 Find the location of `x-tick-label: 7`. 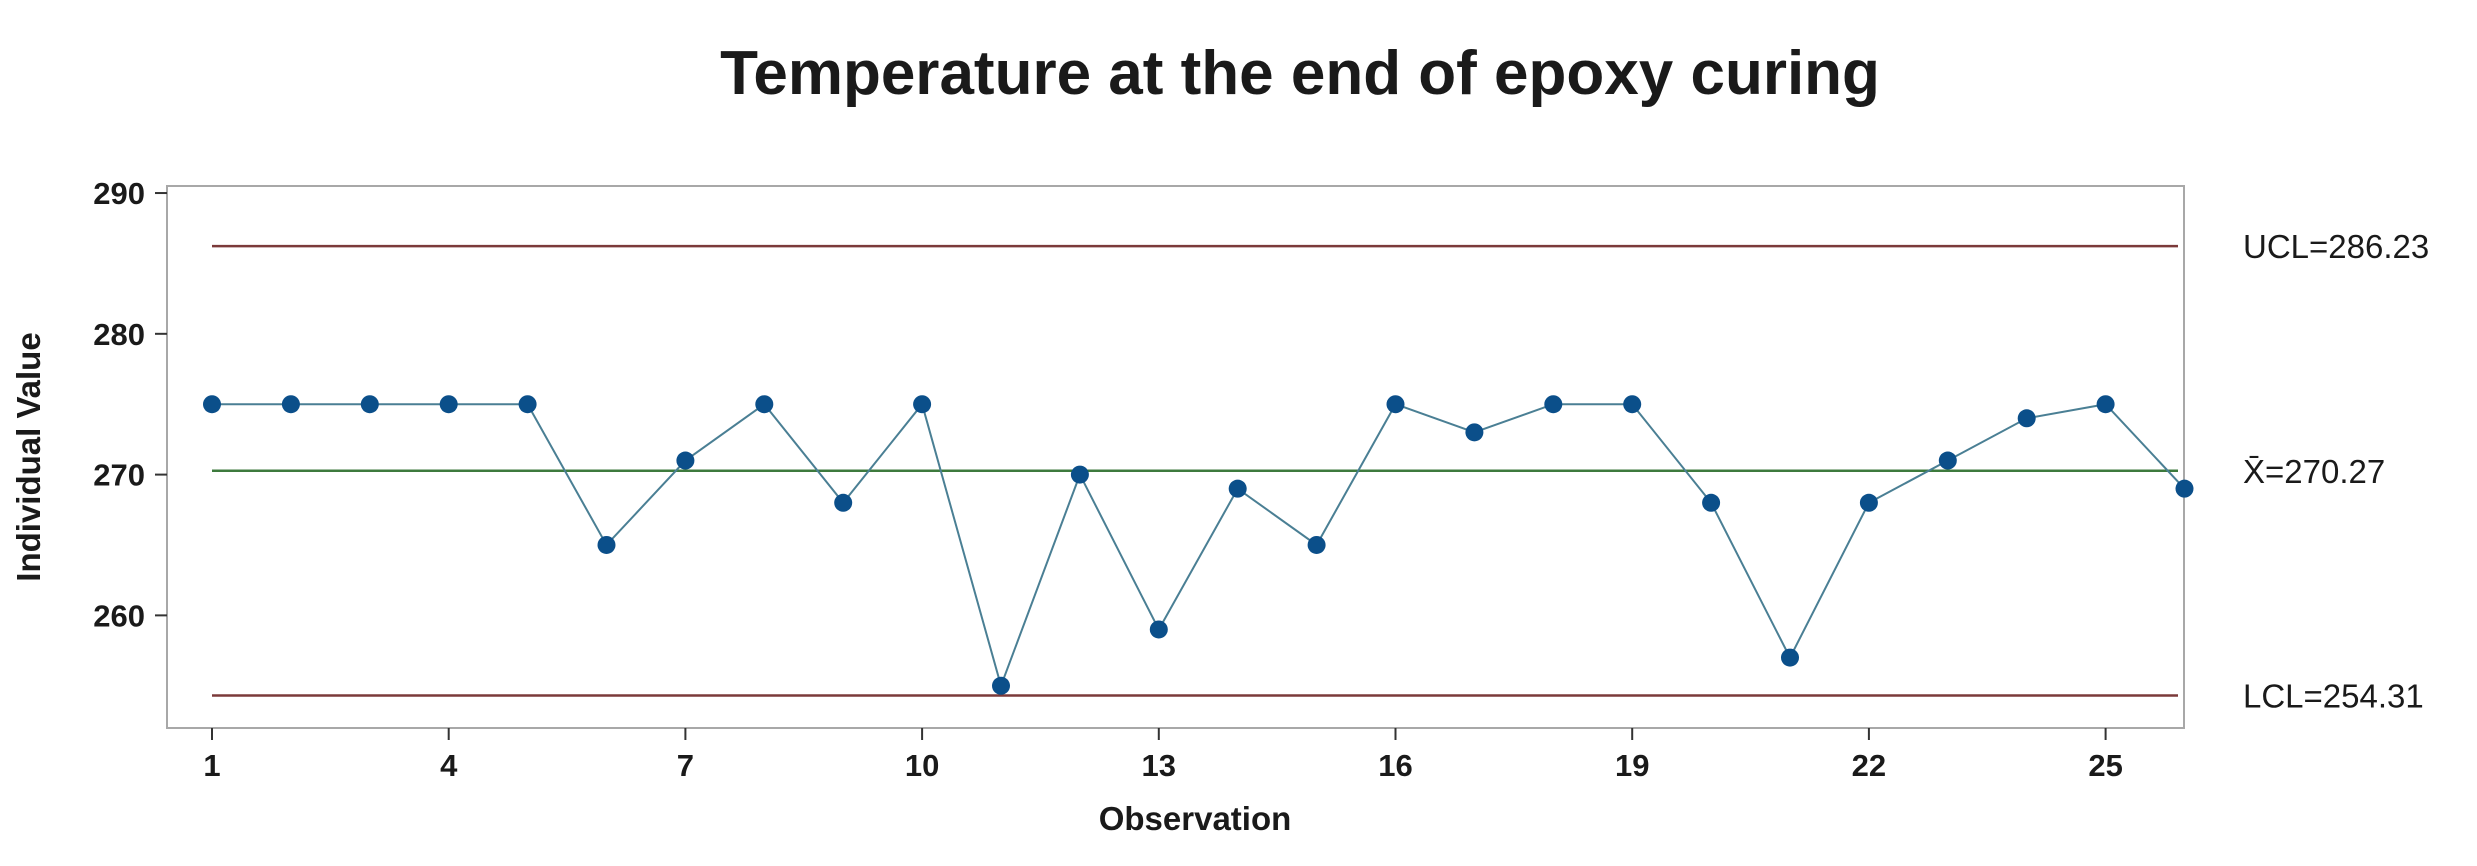

x-tick-label: 7 is located at coordinates (685, 765).